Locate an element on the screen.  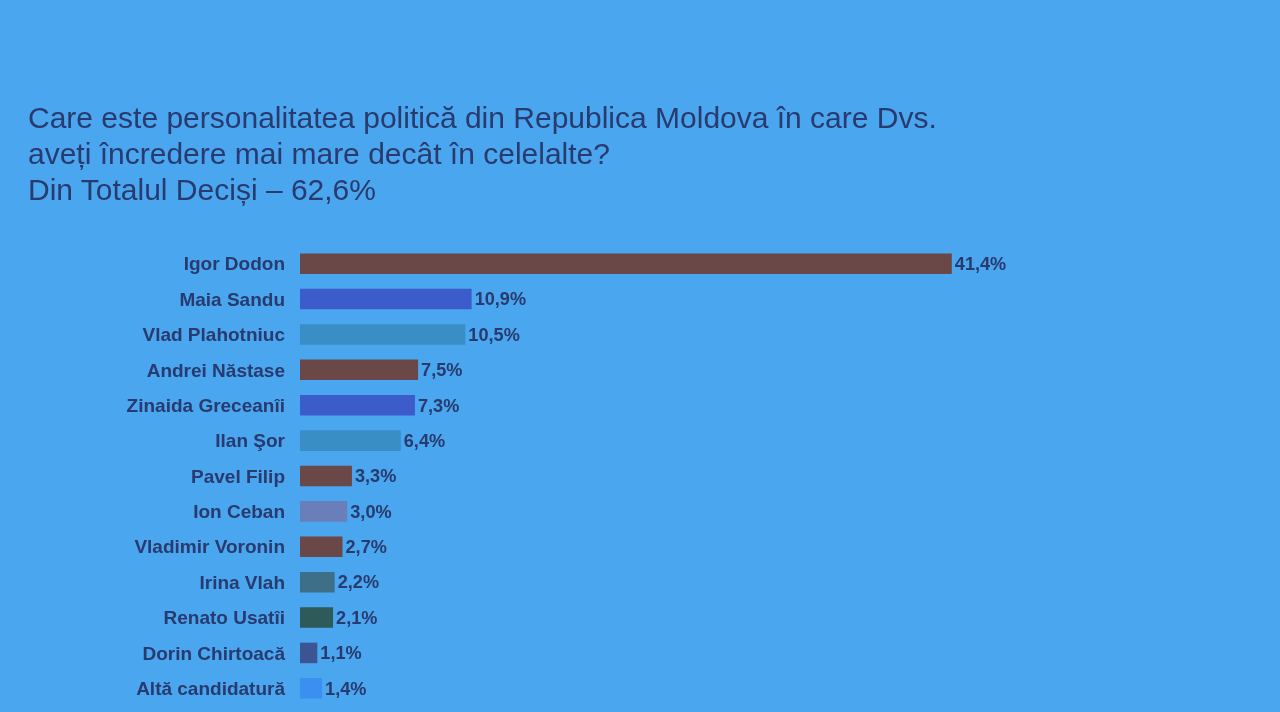
y-tick-label: Igor Dodon is located at coordinates (234, 264).